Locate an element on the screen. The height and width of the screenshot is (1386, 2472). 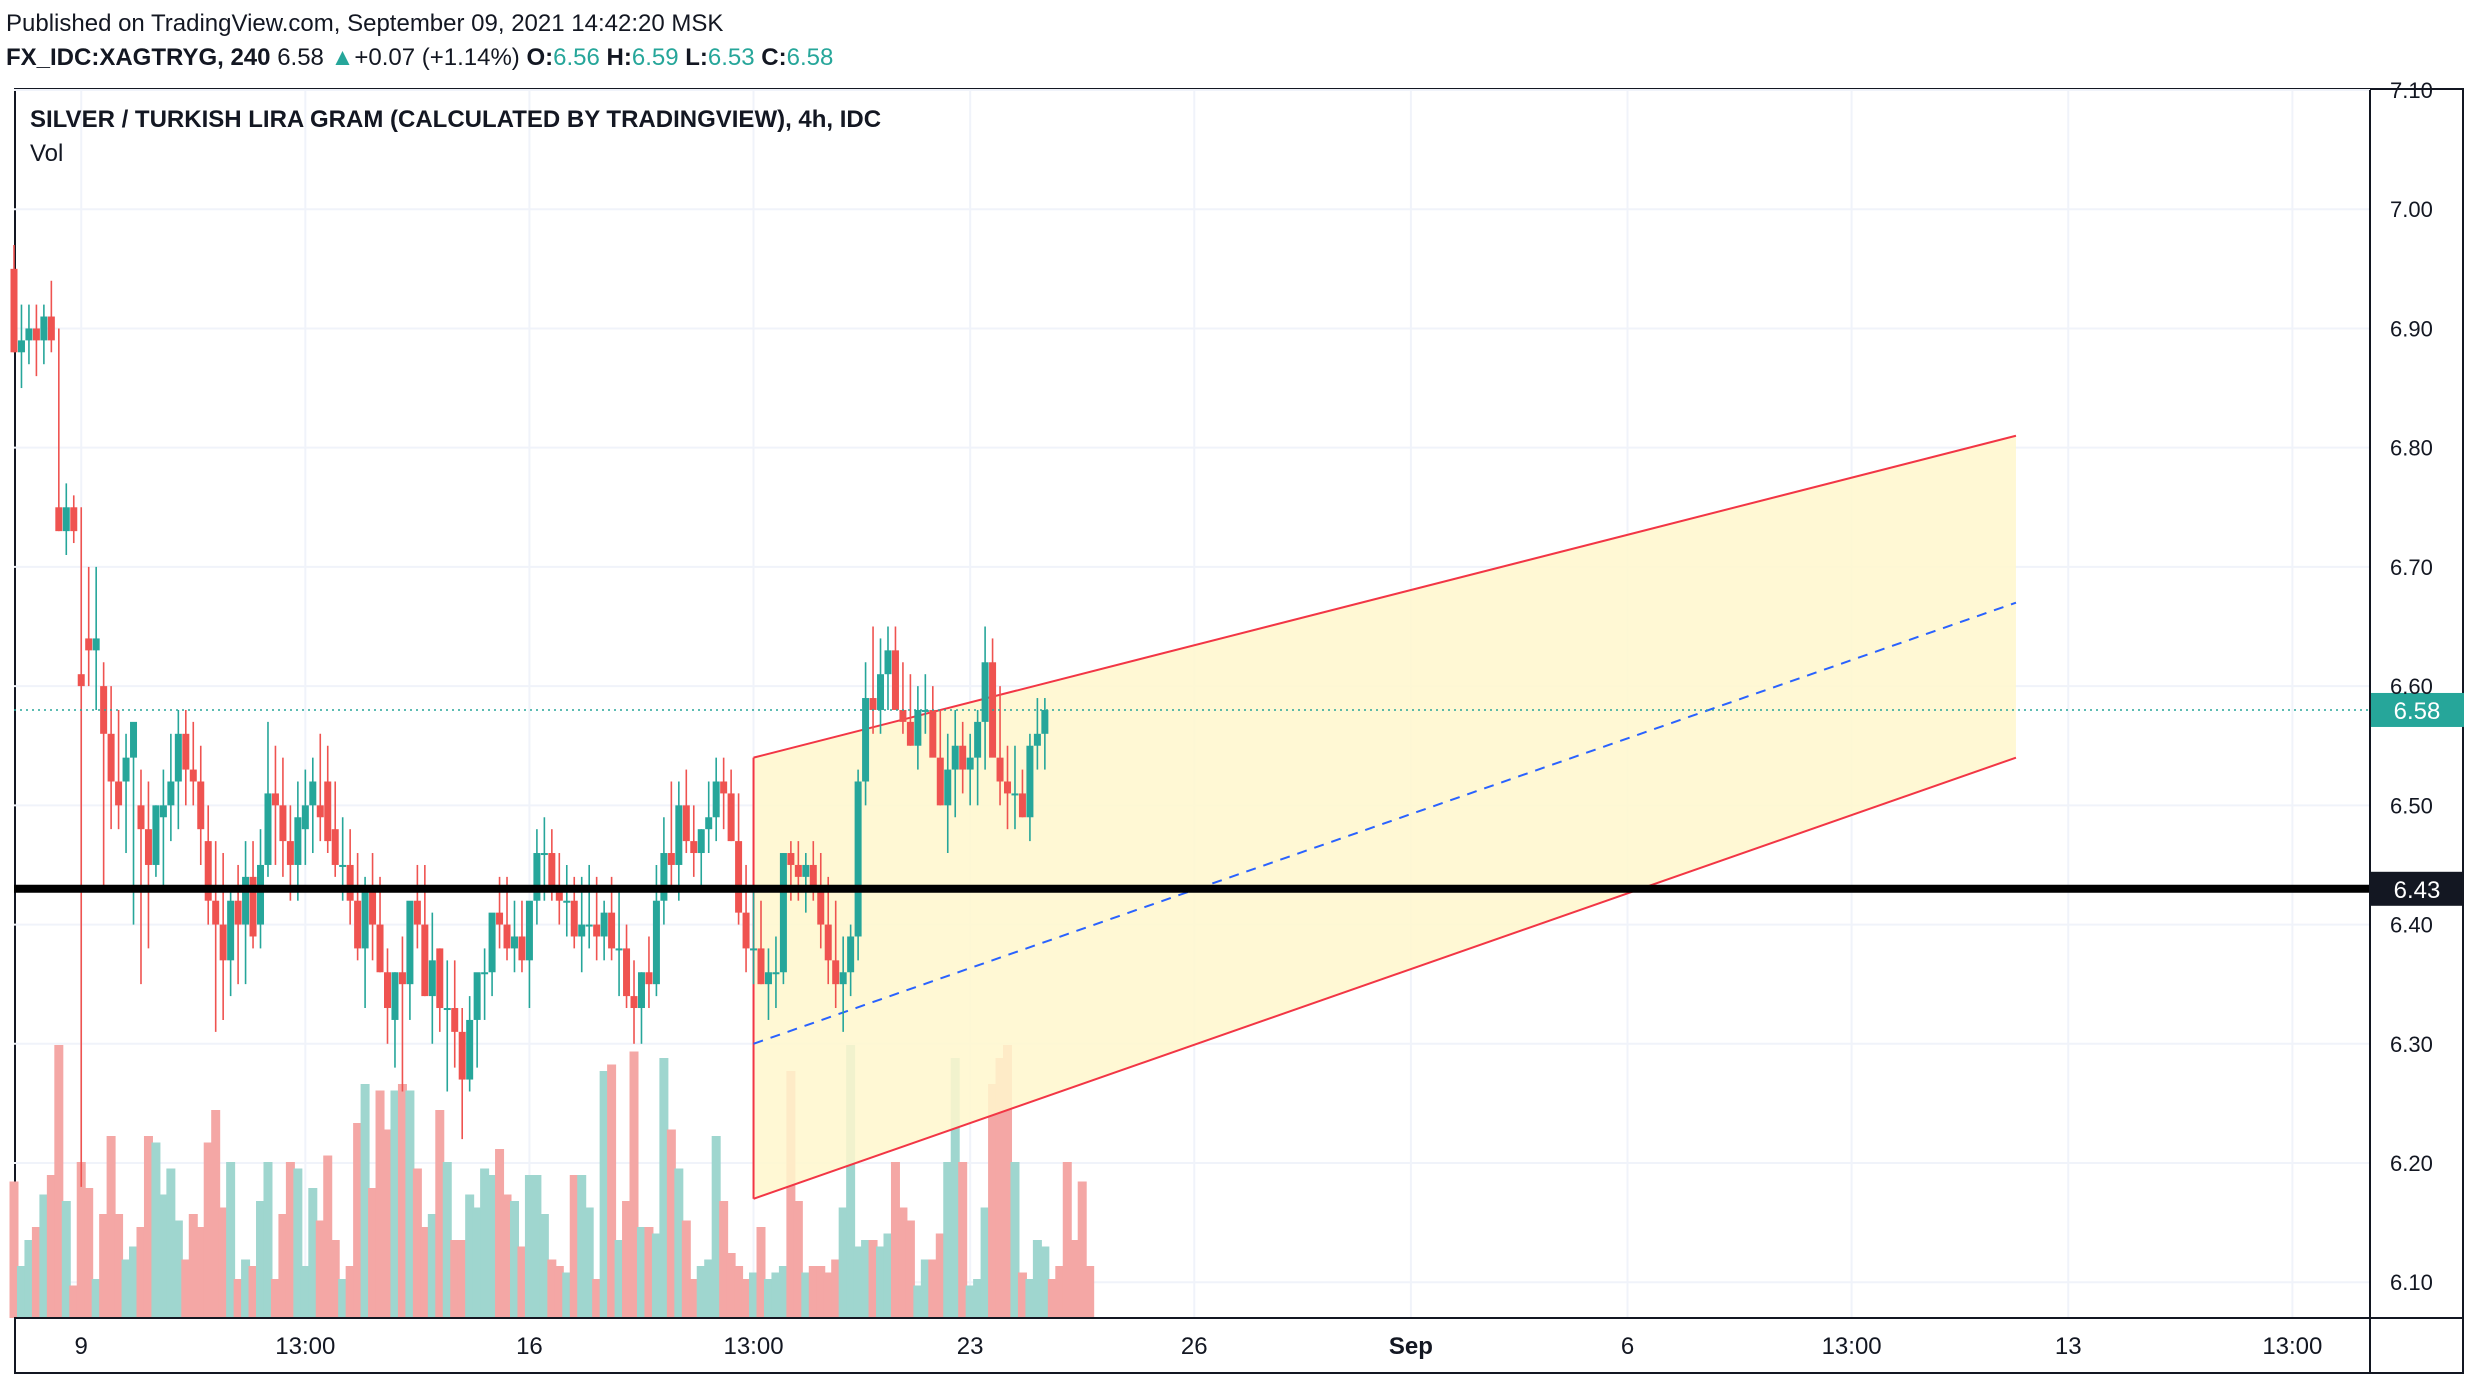
up-arrow-icon: ▲ is located at coordinates (342, 57).